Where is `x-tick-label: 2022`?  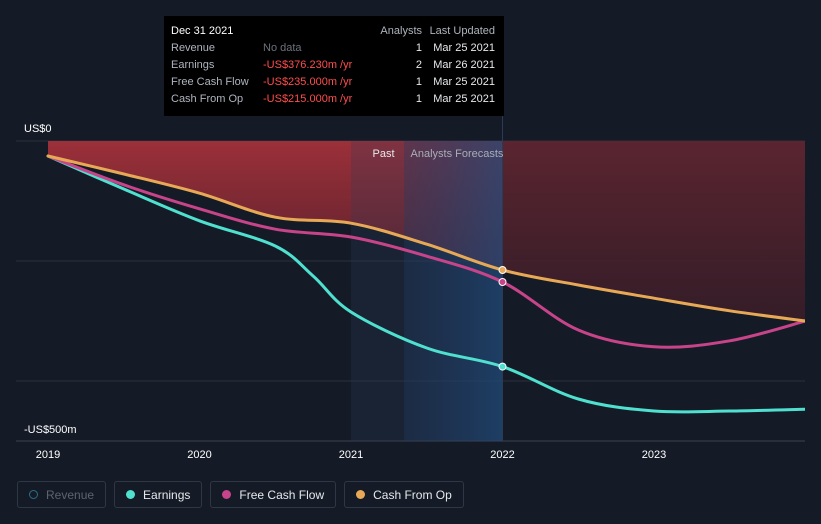
x-tick-label: 2022 is located at coordinates (502, 455).